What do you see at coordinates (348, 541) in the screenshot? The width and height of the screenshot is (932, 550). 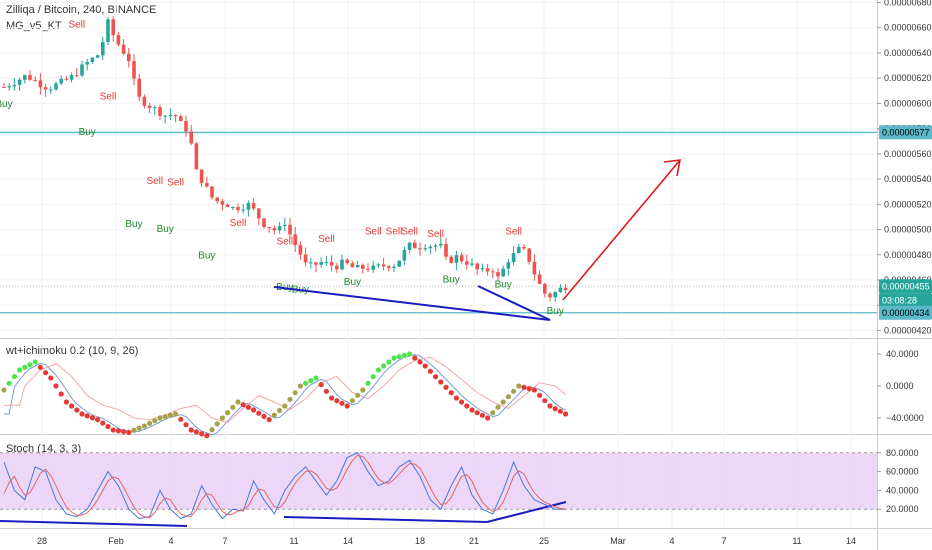 I see `x-tick-label: 14` at bounding box center [348, 541].